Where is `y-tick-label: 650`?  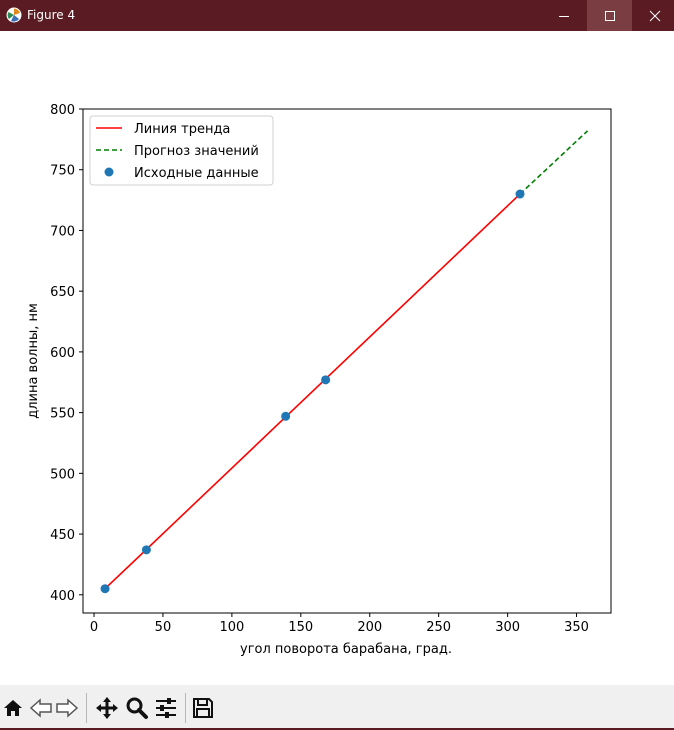
y-tick-label: 650 is located at coordinates (62, 292).